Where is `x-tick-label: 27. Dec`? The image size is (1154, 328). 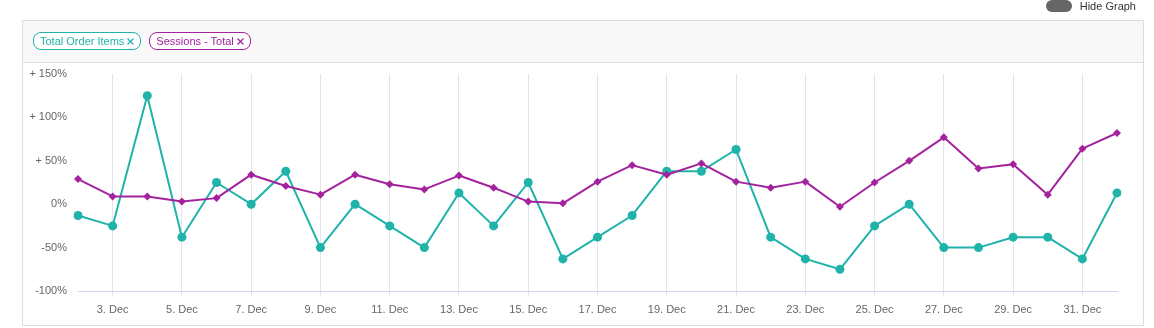 x-tick-label: 27. Dec is located at coordinates (944, 308).